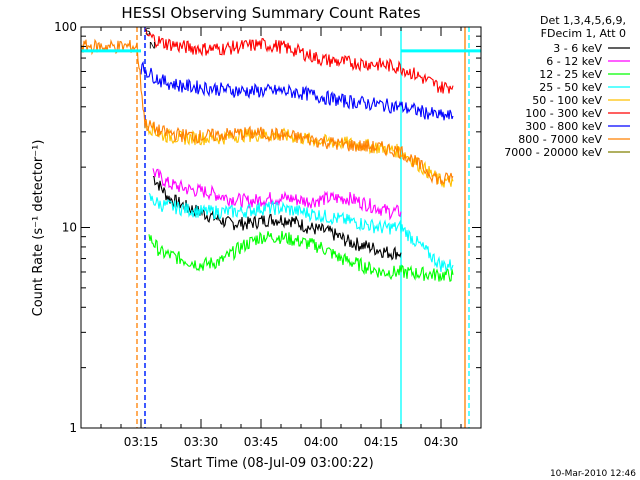 The height and width of the screenshot is (480, 640). I want to click on y-tick-label-100: 100, so click(65, 27).